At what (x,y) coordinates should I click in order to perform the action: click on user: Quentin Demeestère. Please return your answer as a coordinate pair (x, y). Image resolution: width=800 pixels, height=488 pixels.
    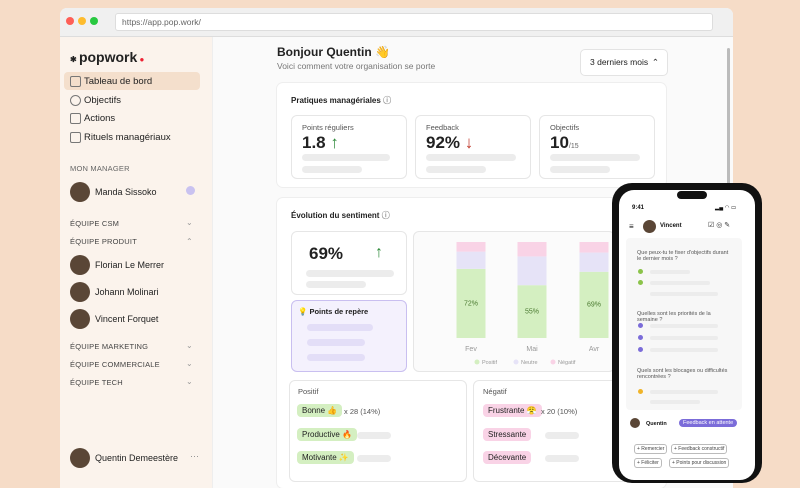
    Looking at the image, I should click on (137, 458).